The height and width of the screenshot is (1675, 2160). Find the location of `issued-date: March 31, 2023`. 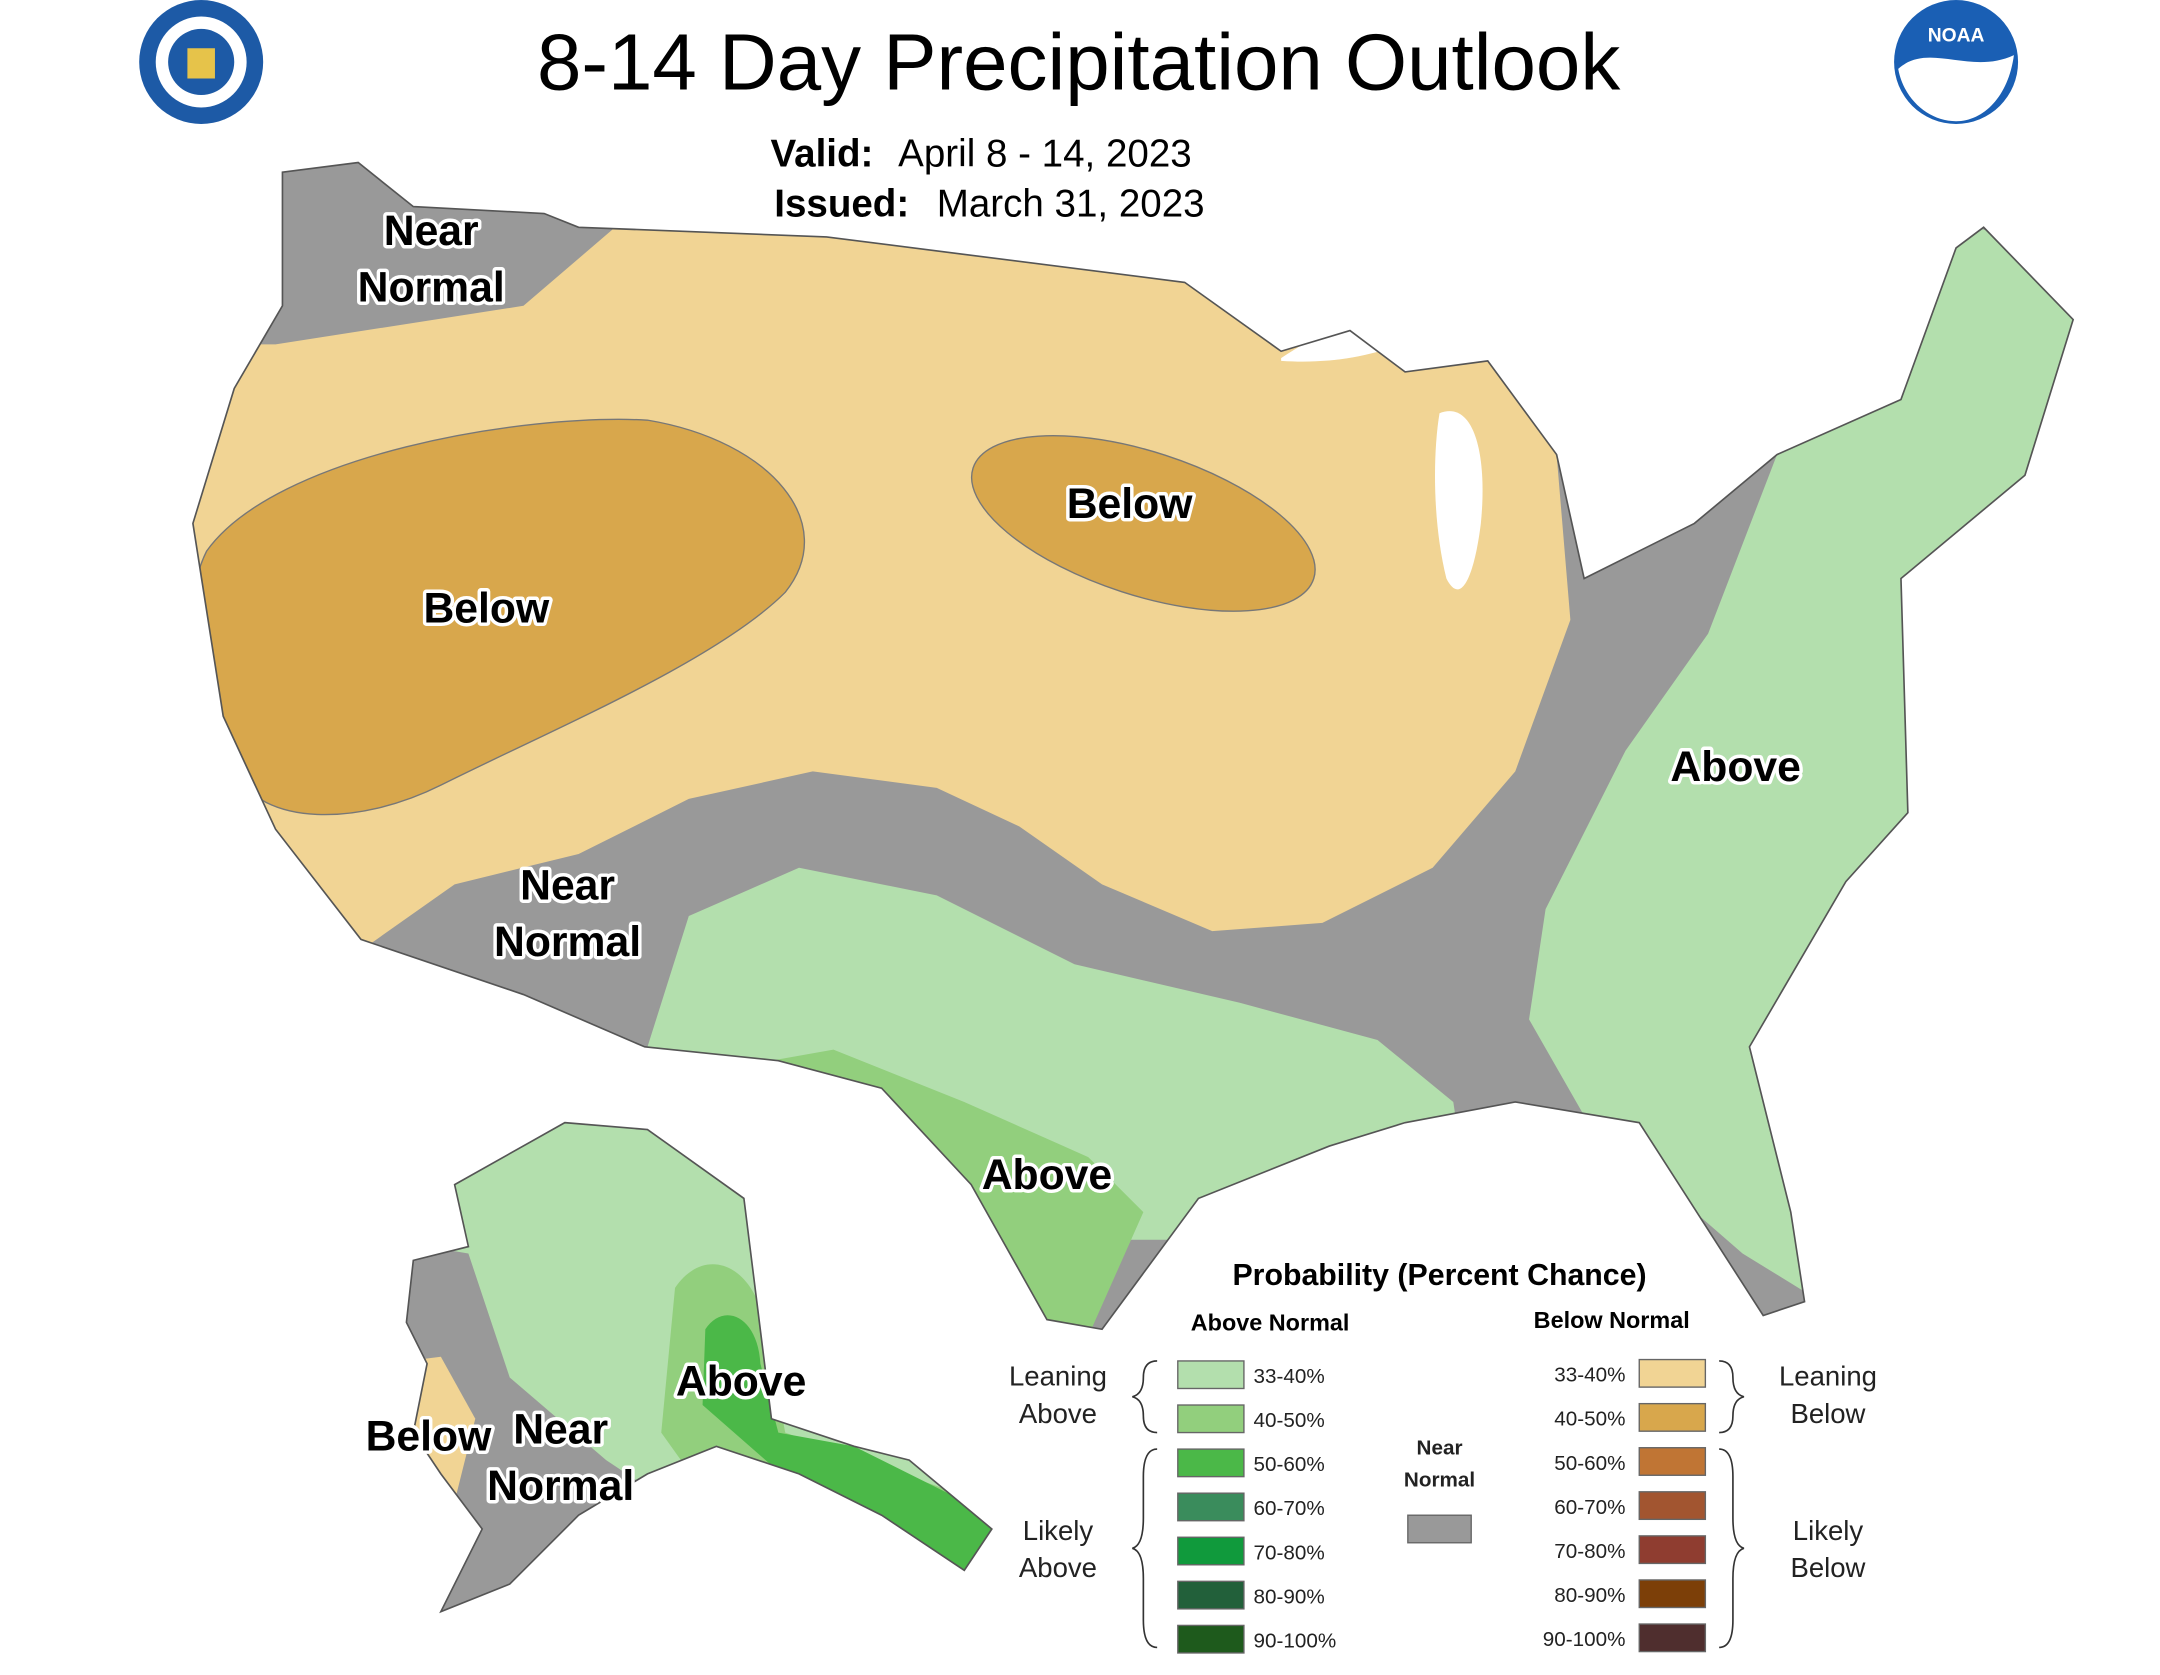

issued-date: March 31, 2023 is located at coordinates (1071, 203).